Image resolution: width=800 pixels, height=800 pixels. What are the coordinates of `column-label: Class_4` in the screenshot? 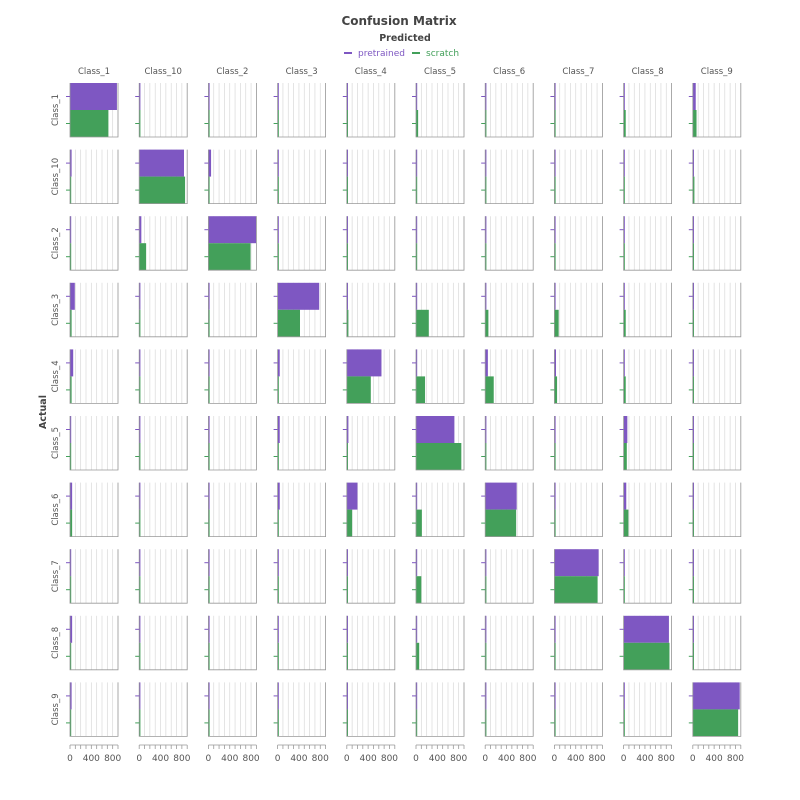 It's located at (371, 72).